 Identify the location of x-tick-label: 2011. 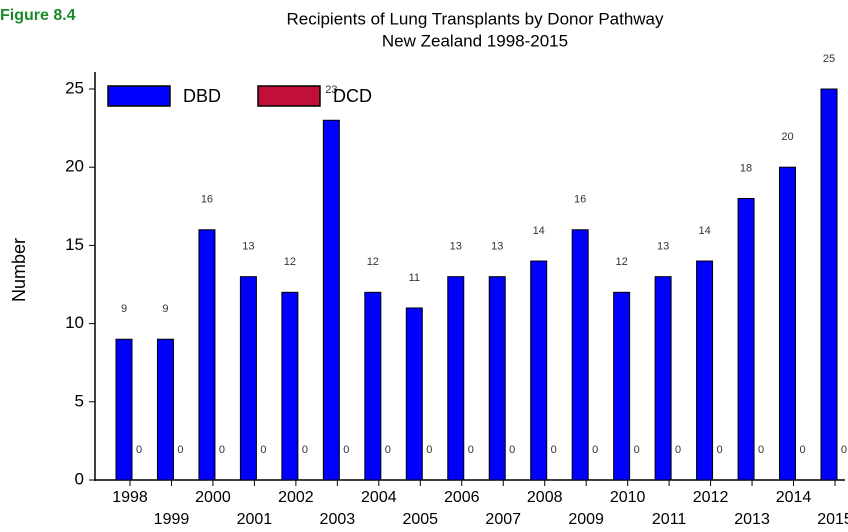
(669, 519).